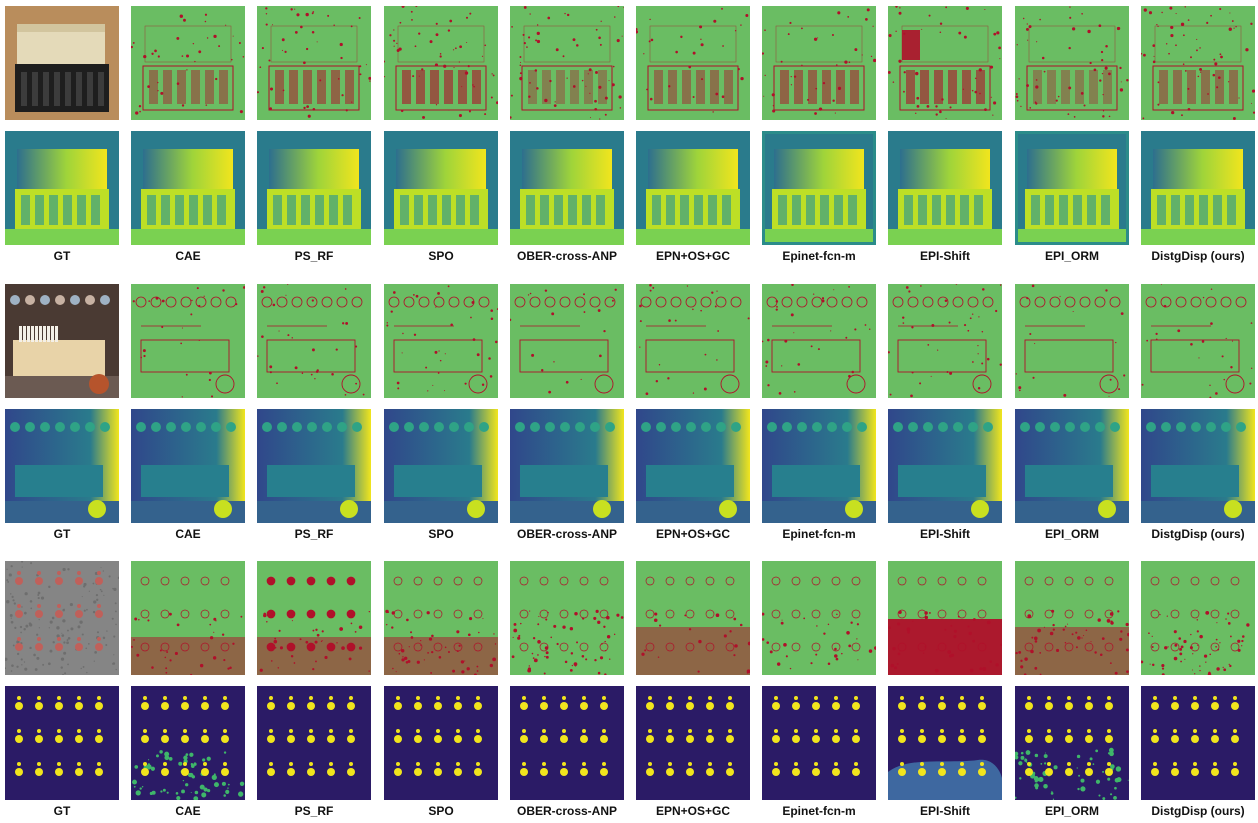  Describe the element at coordinates (62, 341) in the screenshot. I see `sideboard-input-photo` at that location.